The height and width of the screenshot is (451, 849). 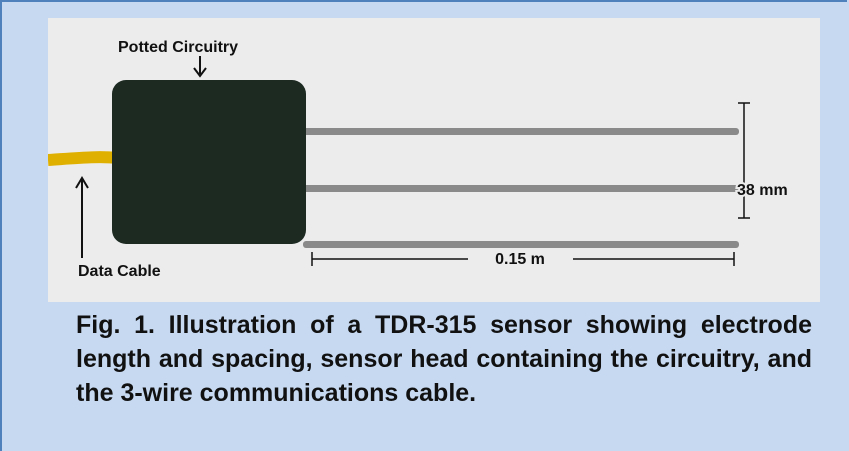 I want to click on electrodes, so click(x=521, y=188).